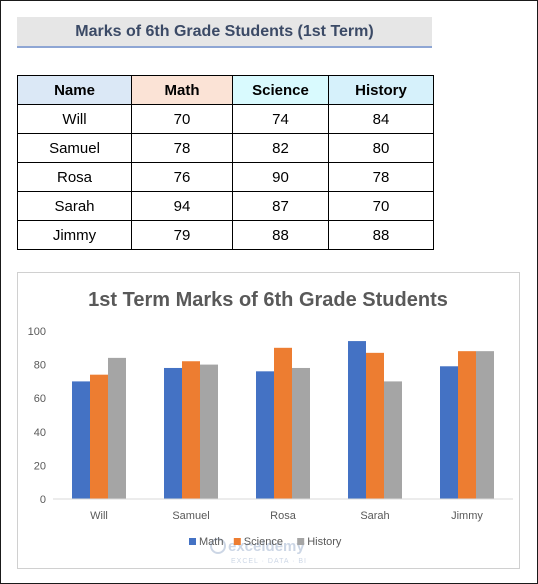 The height and width of the screenshot is (584, 538). What do you see at coordinates (37, 332) in the screenshot?
I see `y-tick-label: 100` at bounding box center [37, 332].